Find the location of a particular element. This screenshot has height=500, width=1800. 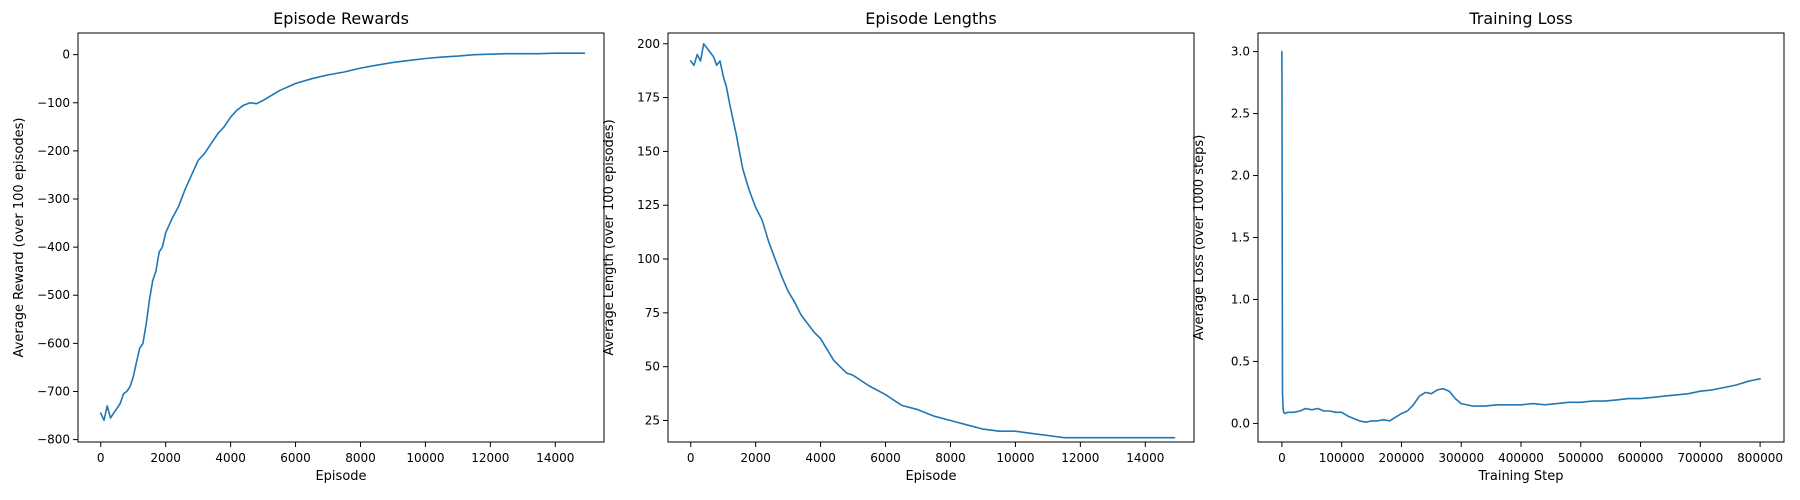

x-tick-label: 200000 is located at coordinates (1402, 458).